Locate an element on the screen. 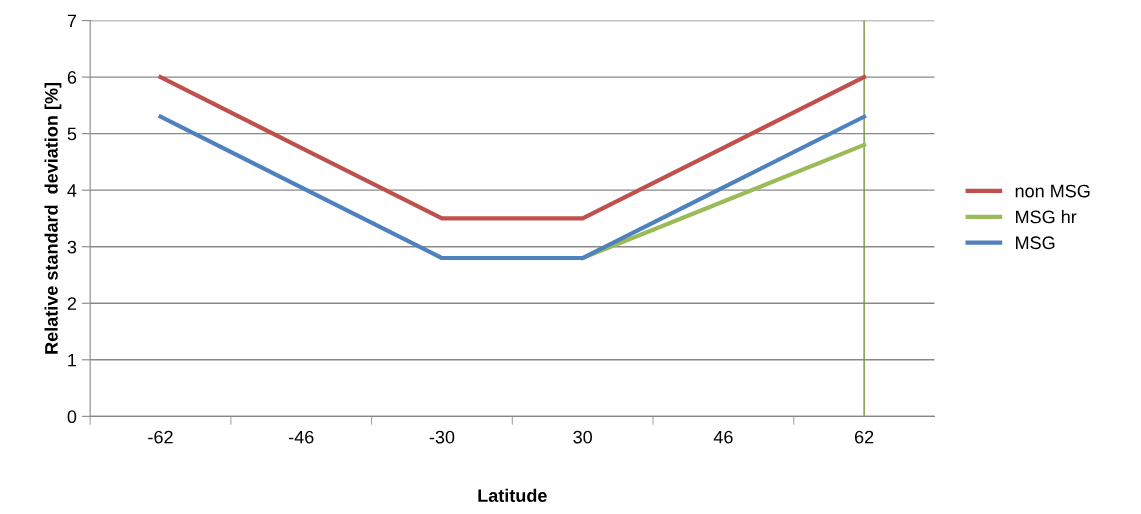 The height and width of the screenshot is (514, 1141). legend-label: MSG hr is located at coordinates (1046, 217).